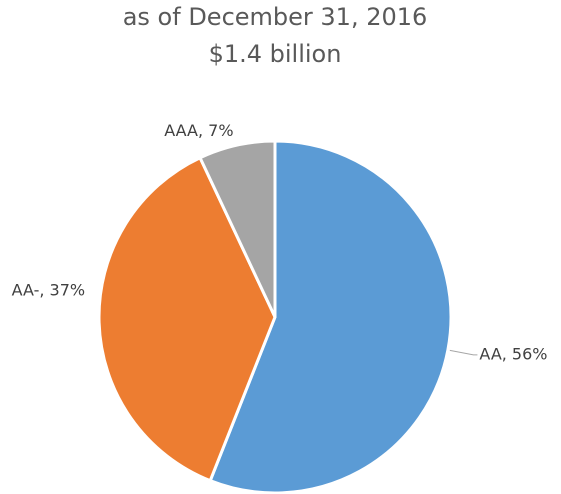 This screenshot has height=494, width=561. What do you see at coordinates (275, 54) in the screenshot?
I see `chart-subtitle: $1.4 billion` at bounding box center [275, 54].